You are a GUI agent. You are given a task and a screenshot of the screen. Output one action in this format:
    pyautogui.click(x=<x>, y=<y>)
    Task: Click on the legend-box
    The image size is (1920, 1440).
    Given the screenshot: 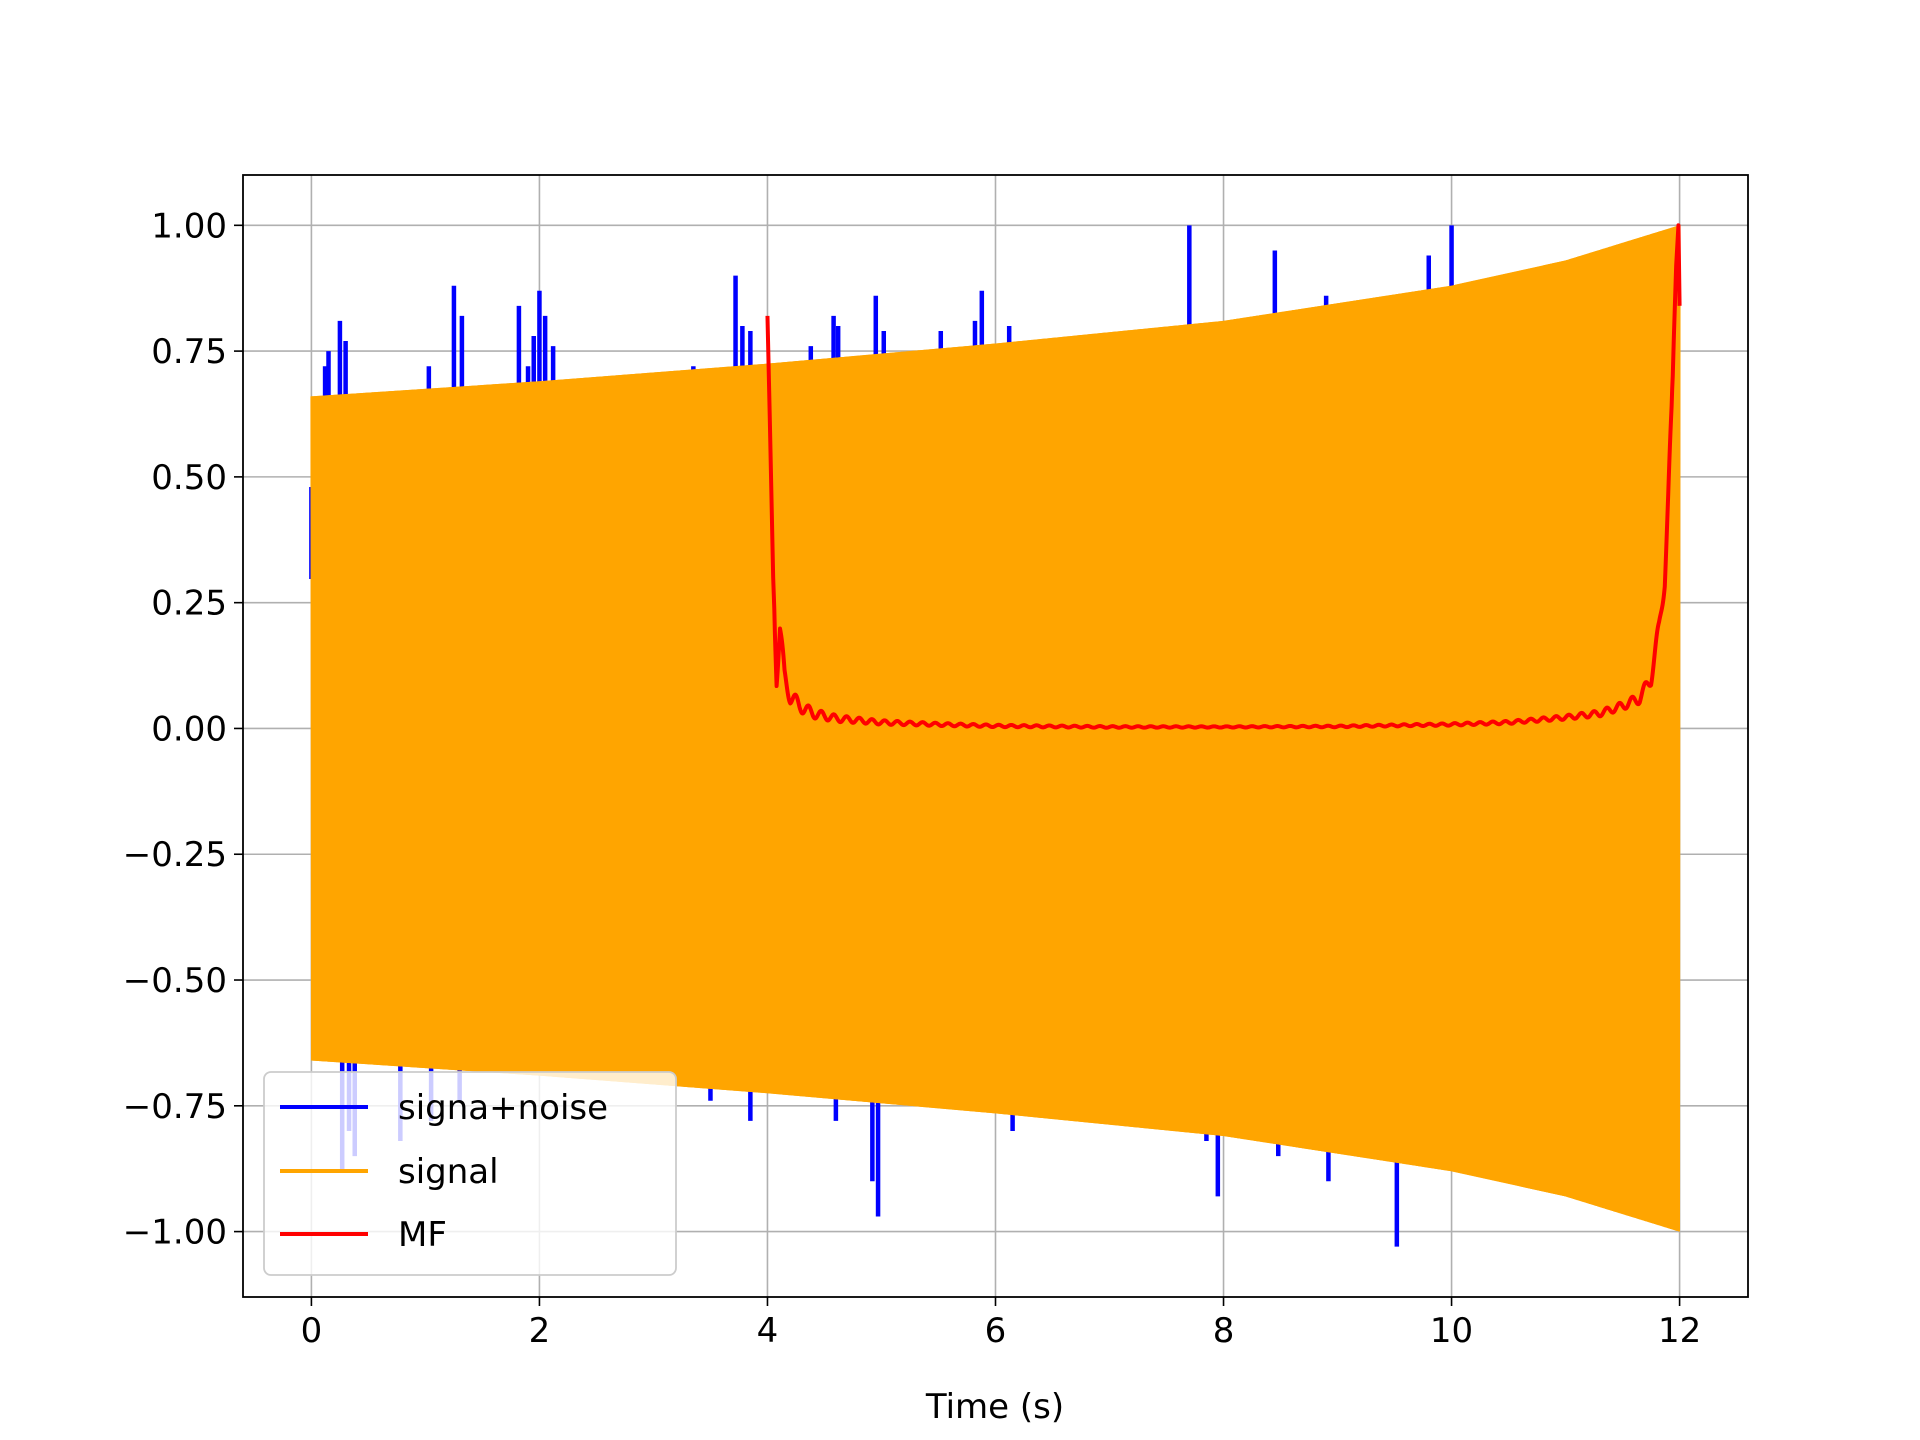 What is the action you would take?
    pyautogui.click(x=470, y=1173)
    